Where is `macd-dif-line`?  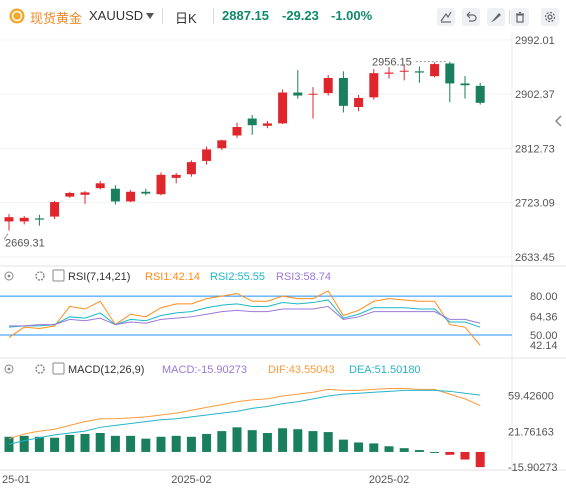 macd-dif-line is located at coordinates (244, 413).